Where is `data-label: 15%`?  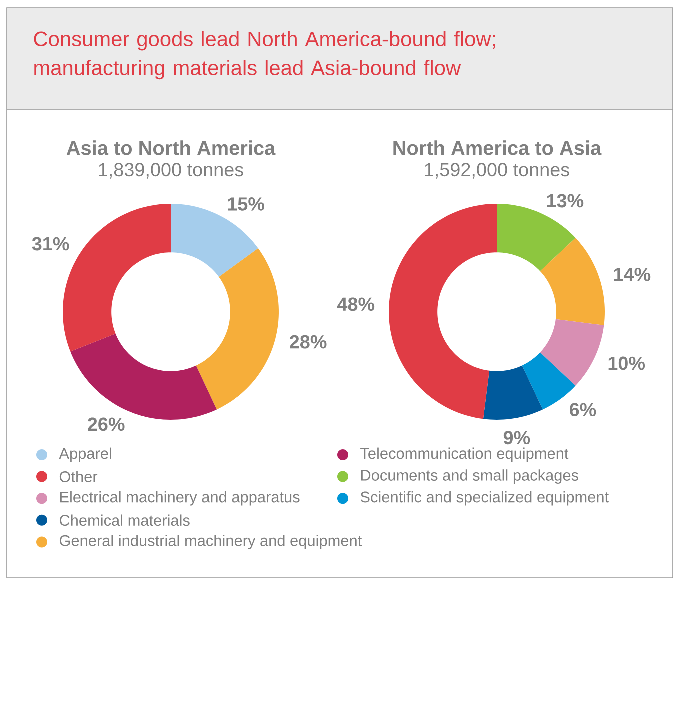
data-label: 15% is located at coordinates (246, 204).